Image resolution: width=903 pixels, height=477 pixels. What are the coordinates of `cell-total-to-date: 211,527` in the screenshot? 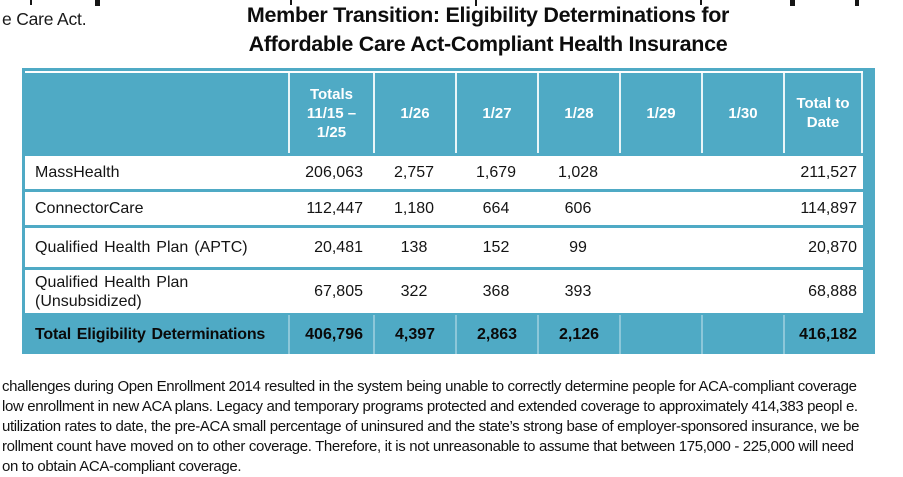 It's located at (828, 172).